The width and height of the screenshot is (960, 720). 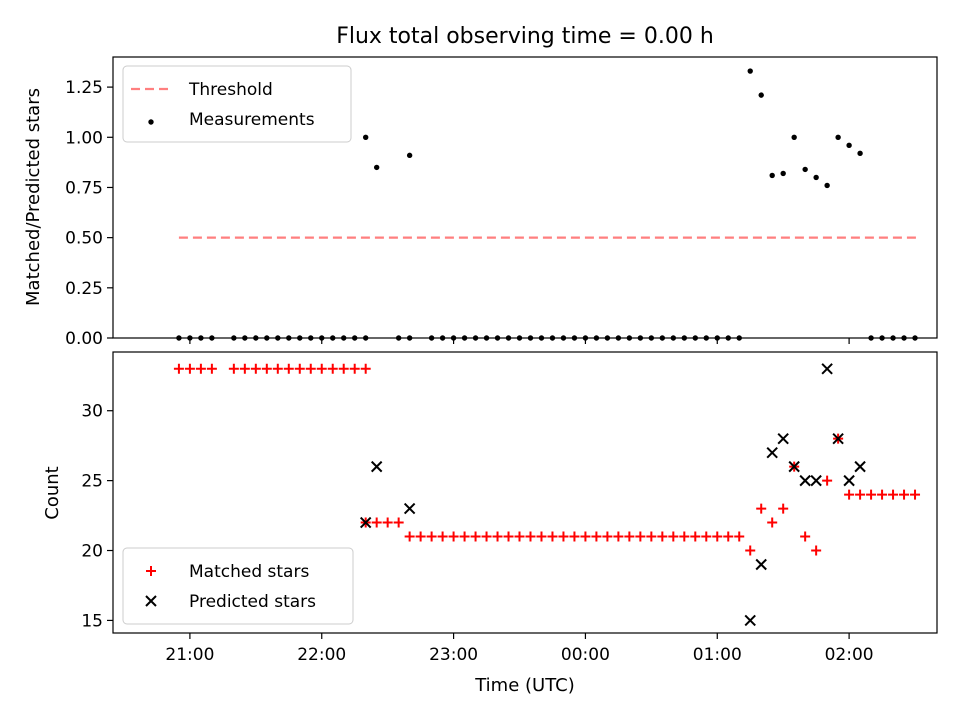 What do you see at coordinates (252, 602) in the screenshot?
I see `legend-label: Predicted stars` at bounding box center [252, 602].